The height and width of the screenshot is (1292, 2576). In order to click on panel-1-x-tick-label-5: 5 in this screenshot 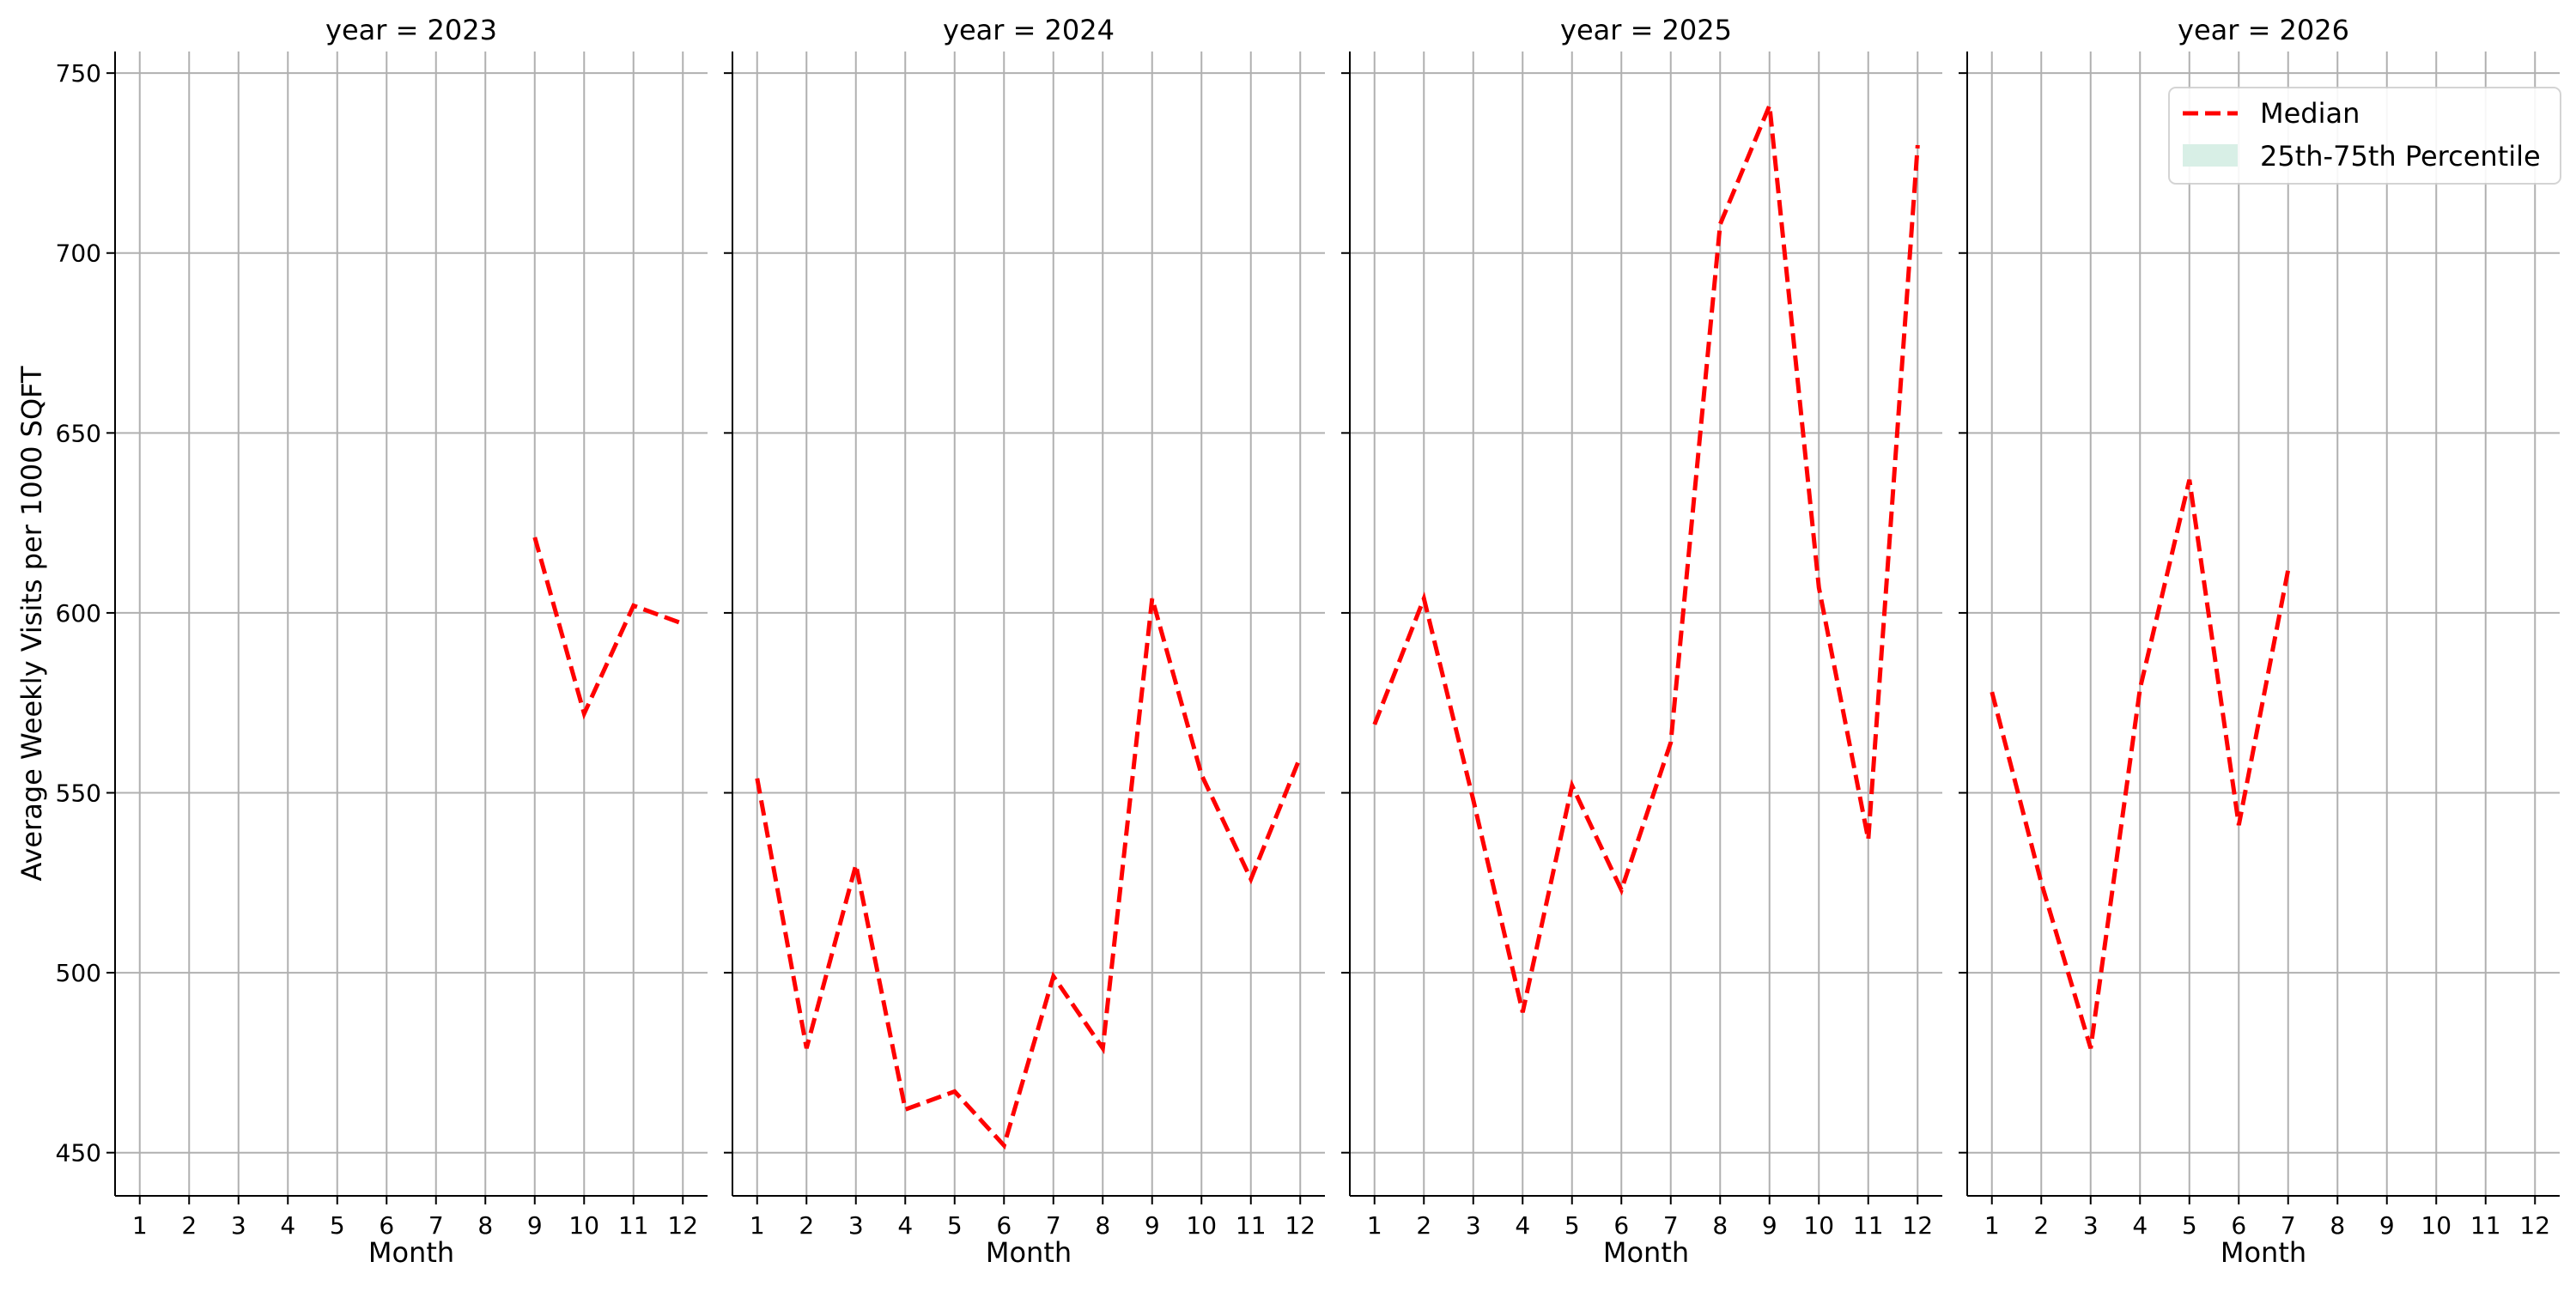, I will do `click(337, 1225)`.